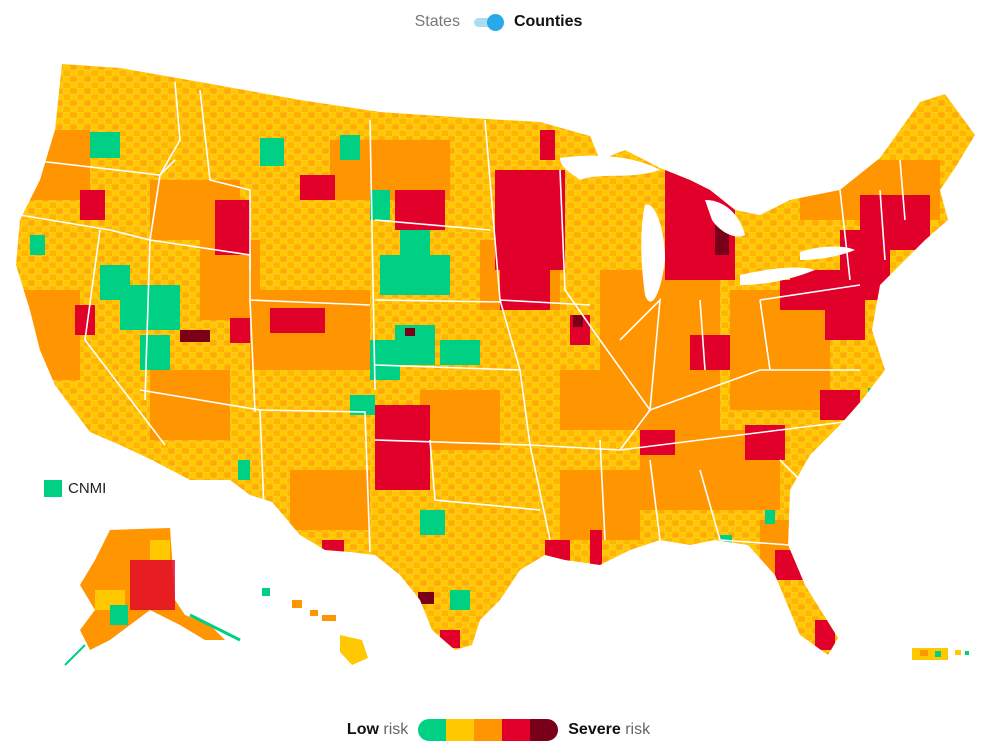 Image resolution: width=997 pixels, height=751 pixels. Describe the element at coordinates (377, 729) in the screenshot. I see `legend-low-label: Low risk` at that location.